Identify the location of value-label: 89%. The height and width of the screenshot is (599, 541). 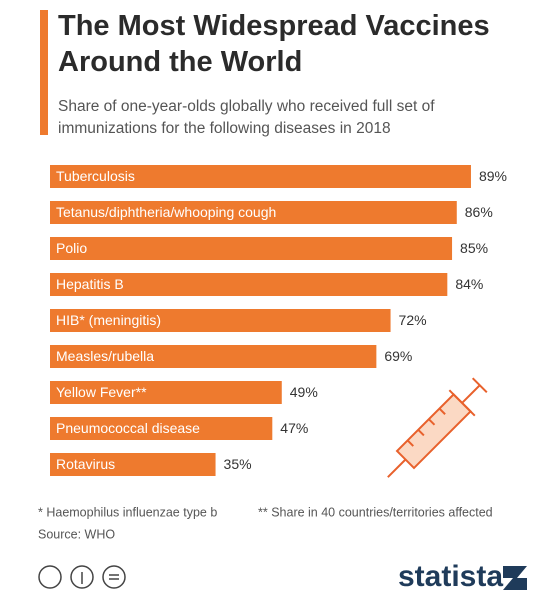
(493, 176).